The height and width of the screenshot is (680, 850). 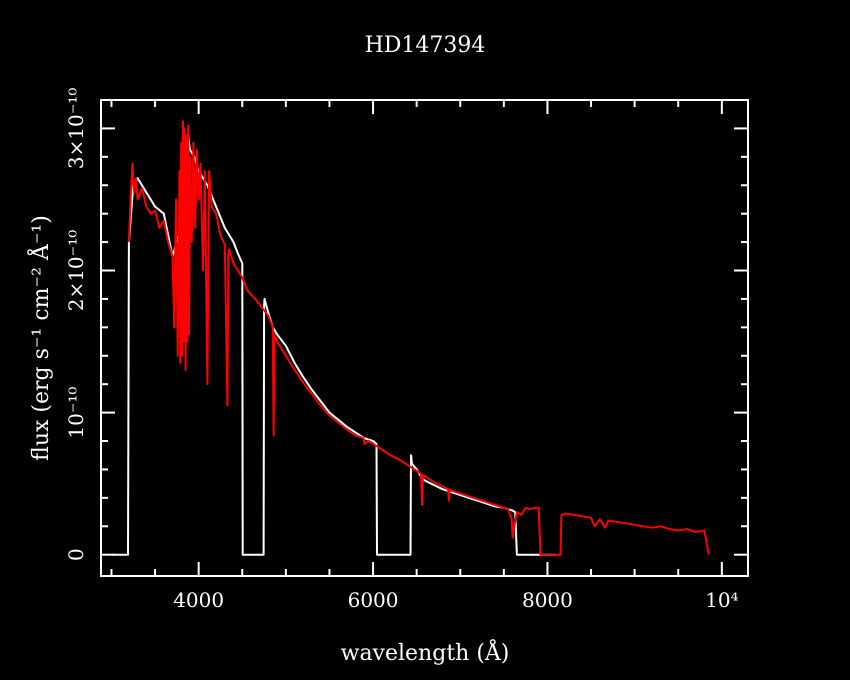 I want to click on x-axis-title: wavelength (Å), so click(x=425, y=652).